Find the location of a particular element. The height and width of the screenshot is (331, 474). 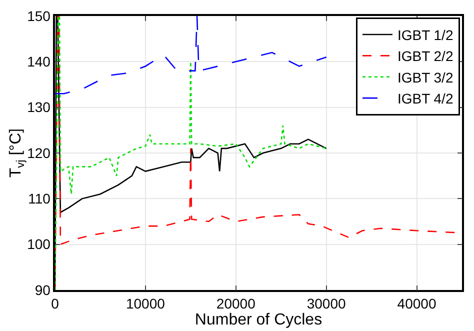

y-tick-label: 90 is located at coordinates (42, 290).